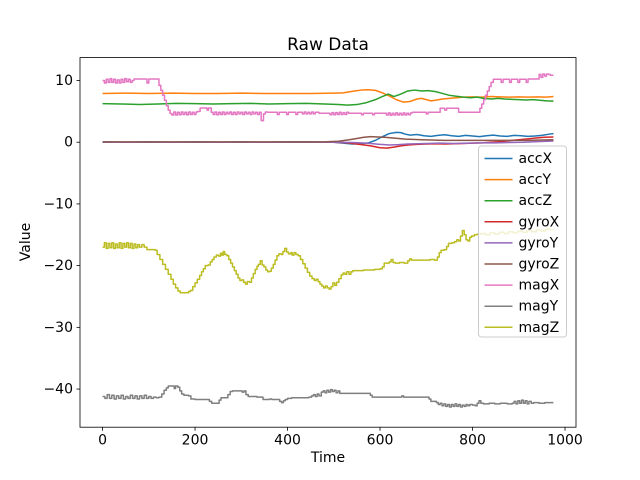 The image size is (640, 480). I want to click on x-tick-label: 400, so click(287, 440).